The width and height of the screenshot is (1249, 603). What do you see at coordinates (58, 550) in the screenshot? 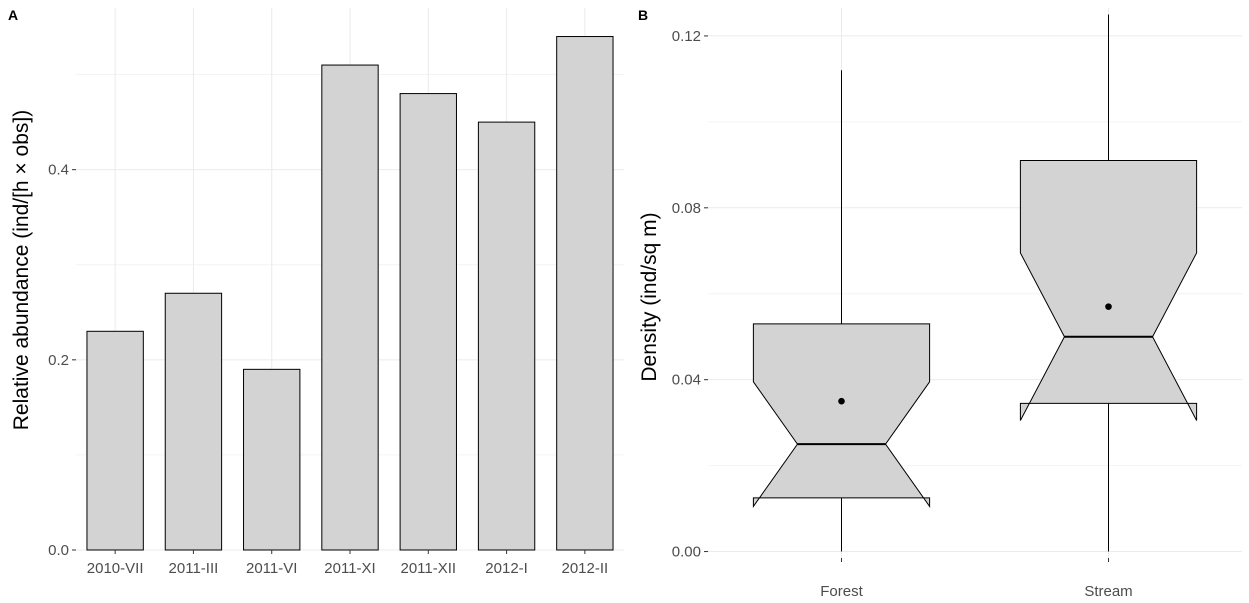
I see `y-tick-label: 0.0` at bounding box center [58, 550].